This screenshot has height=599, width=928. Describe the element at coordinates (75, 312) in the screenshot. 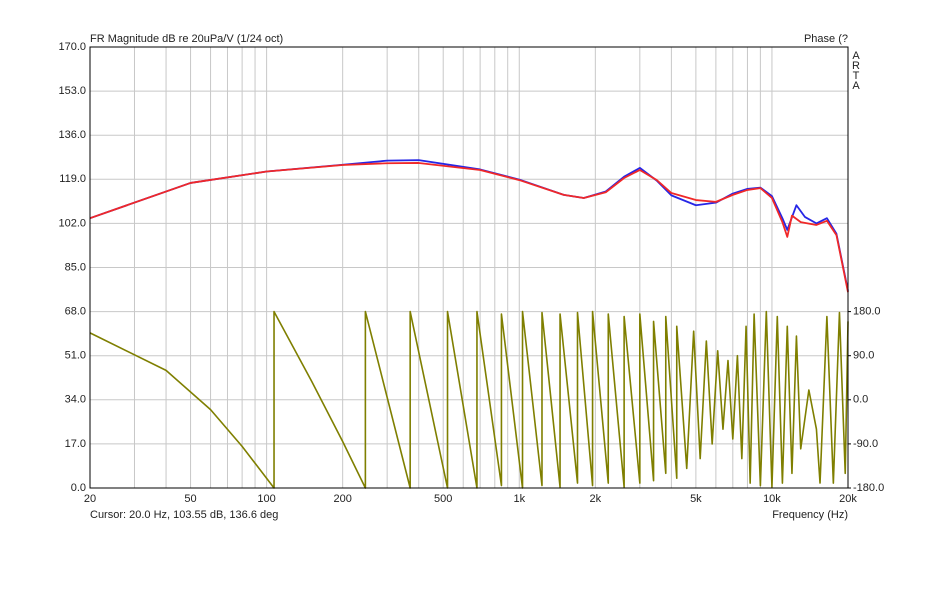

I see `y-tick-label: 68.0` at that location.